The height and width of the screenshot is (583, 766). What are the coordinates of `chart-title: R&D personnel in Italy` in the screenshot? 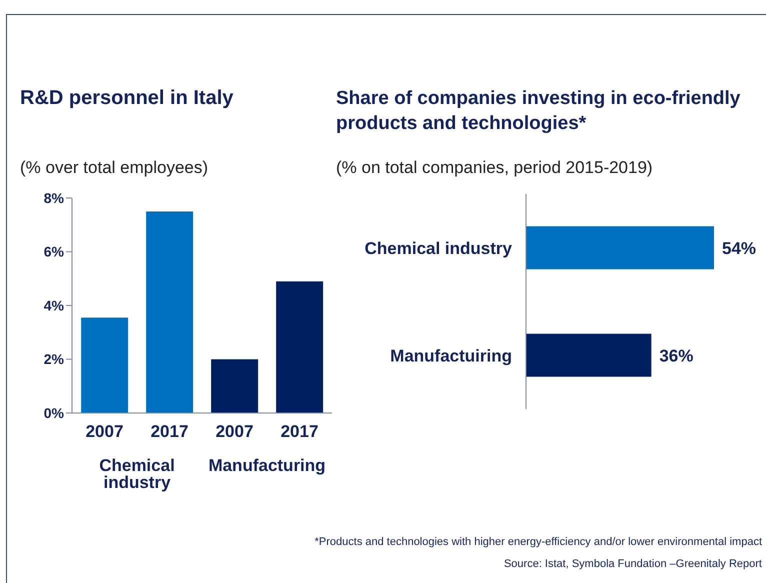 It's located at (127, 98).